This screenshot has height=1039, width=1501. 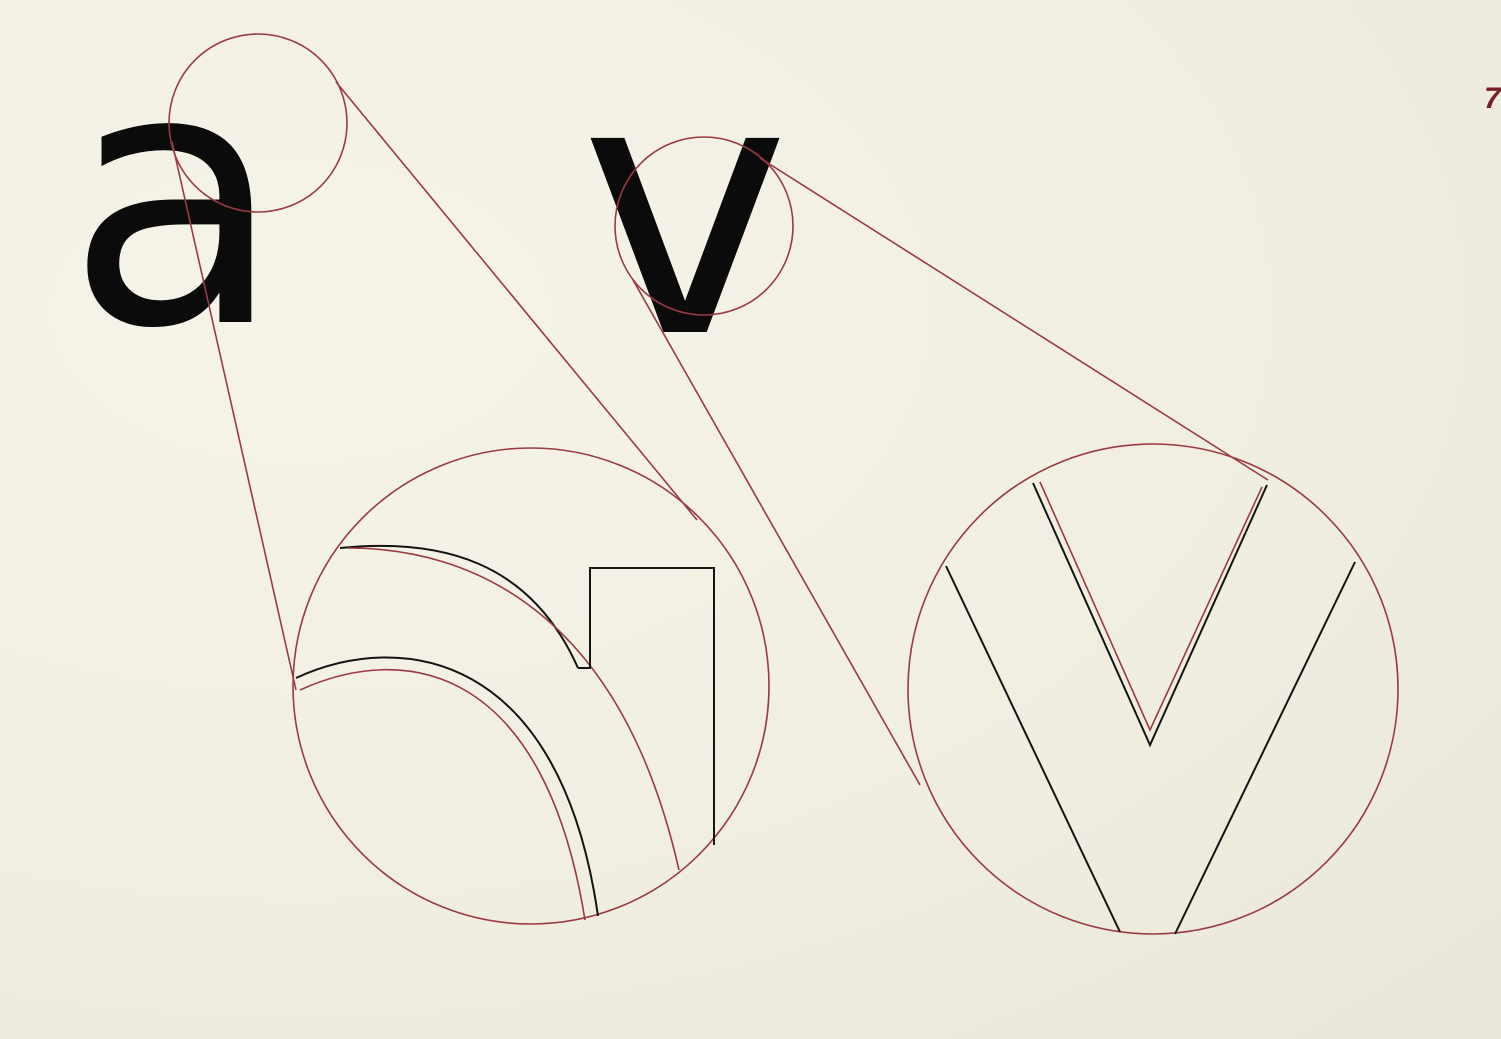 I want to click on outline-v-inner-notch, so click(x=1150, y=615).